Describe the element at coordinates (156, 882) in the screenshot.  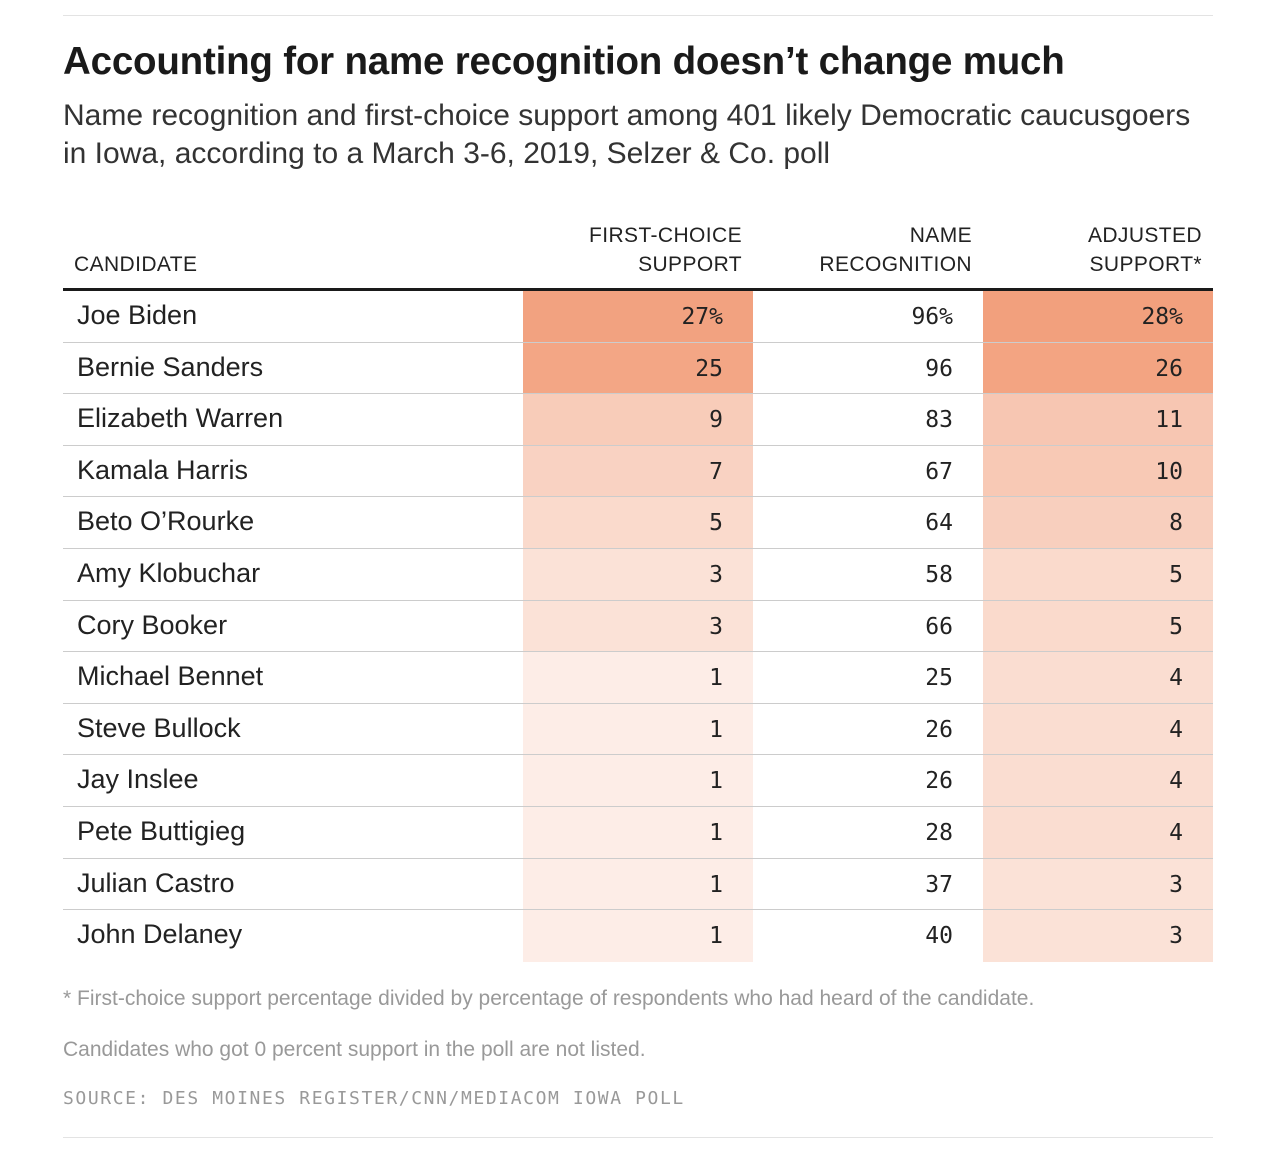
I see `candidate-name: Julian Castro` at that location.